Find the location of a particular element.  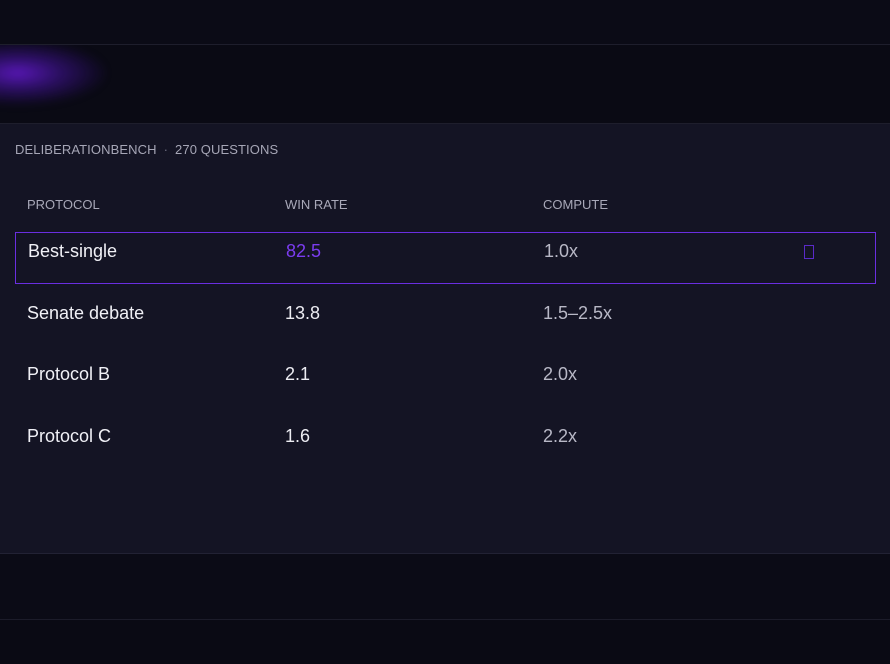

win-rate-value: 82.5 is located at coordinates (304, 250).